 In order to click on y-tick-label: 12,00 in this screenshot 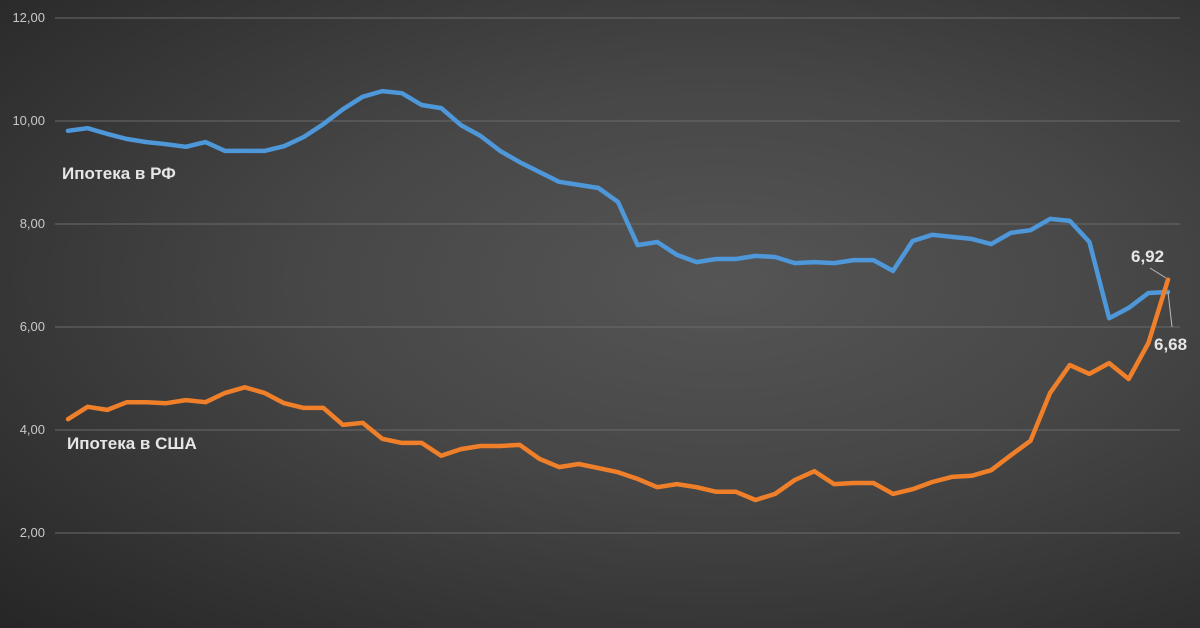, I will do `click(28, 17)`.